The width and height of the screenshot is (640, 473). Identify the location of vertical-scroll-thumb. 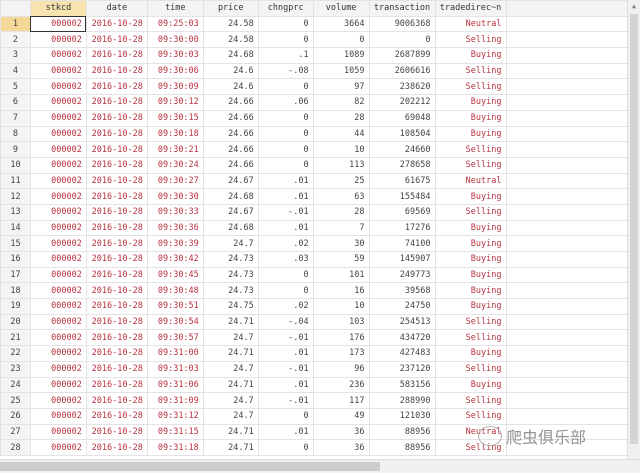
(634, 229).